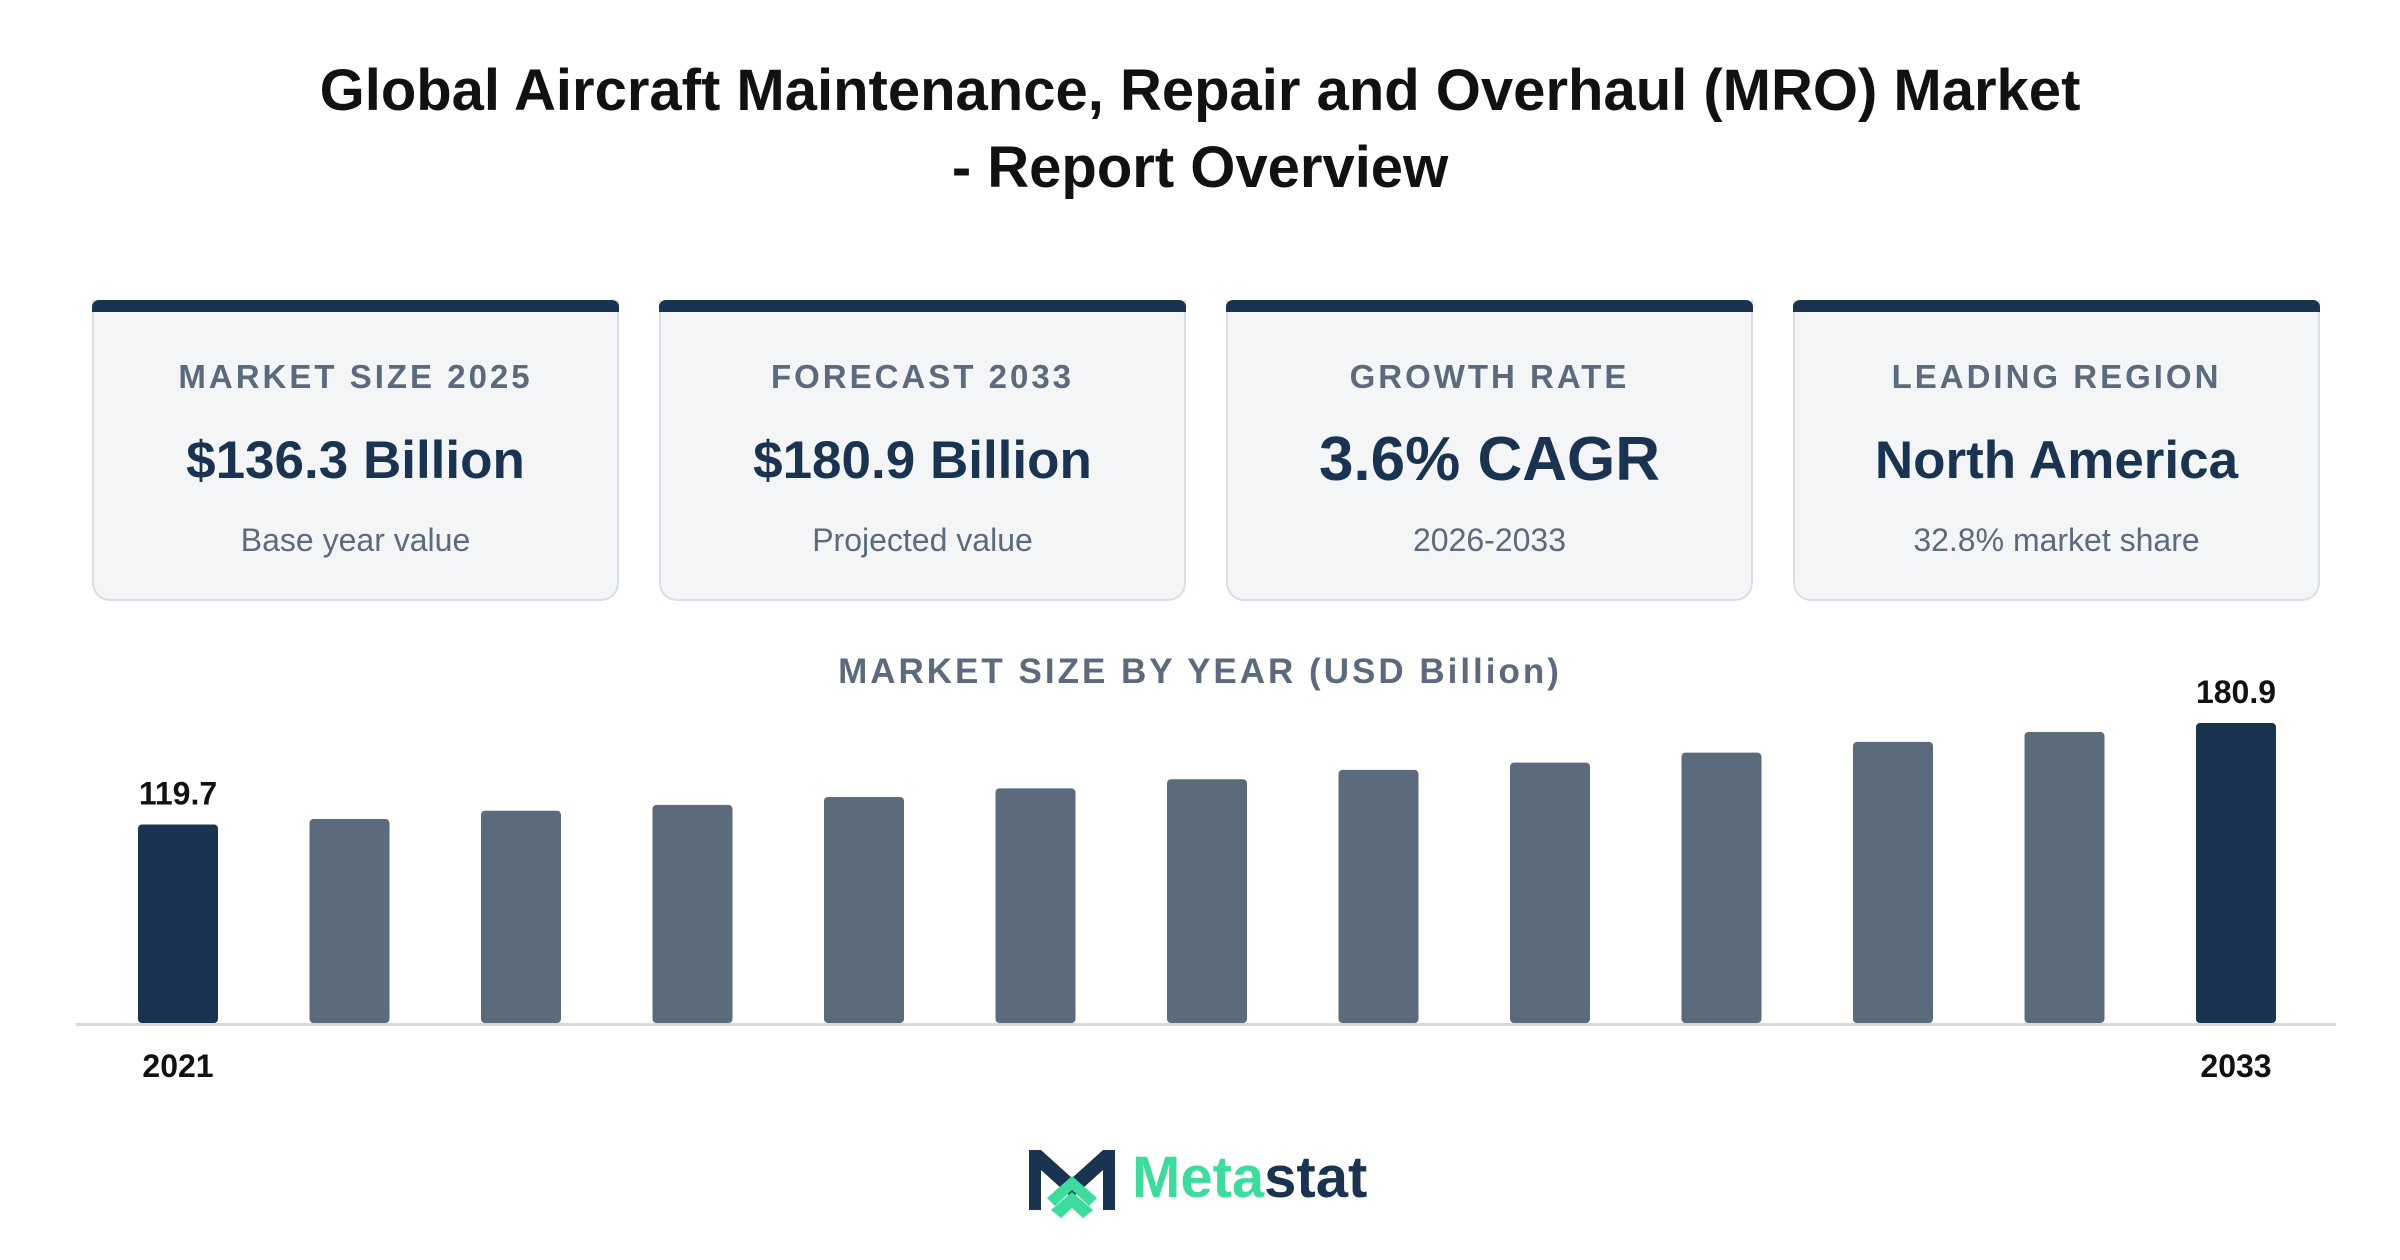 This screenshot has width=2400, height=1260. I want to click on bar-2023, so click(521, 916).